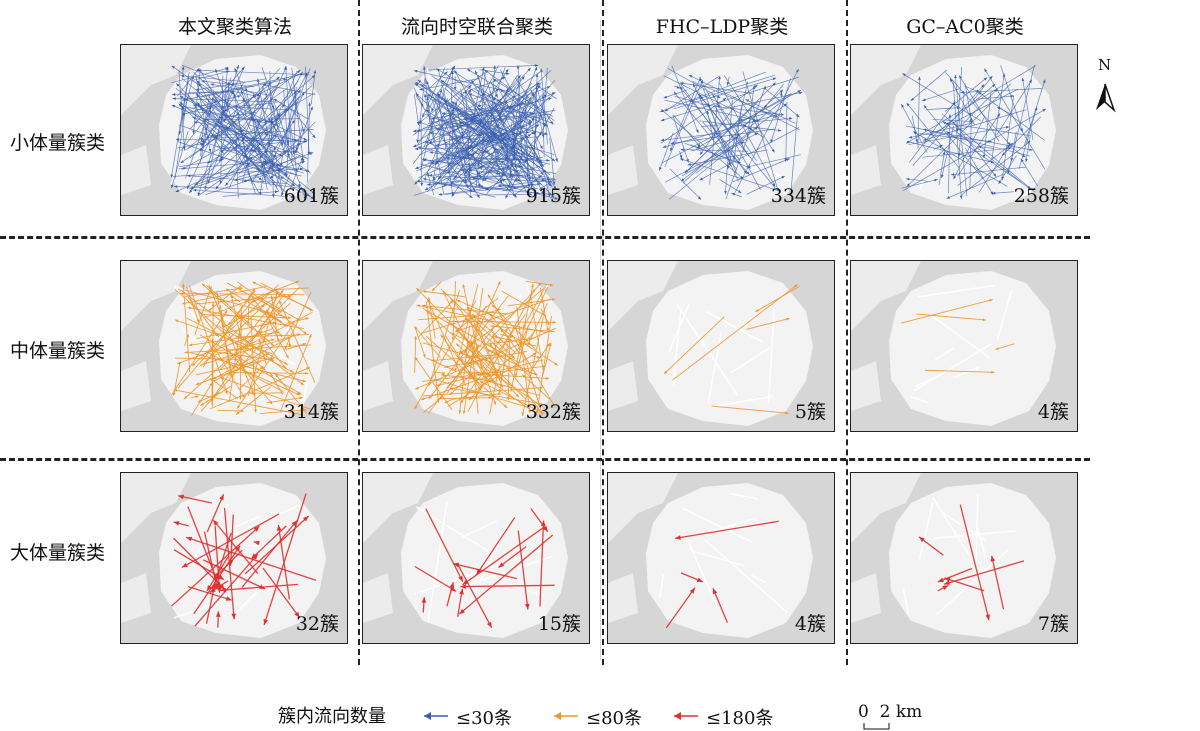 Image resolution: width=1200 pixels, height=731 pixels. I want to click on cluster-count: 332簇, so click(553, 410).